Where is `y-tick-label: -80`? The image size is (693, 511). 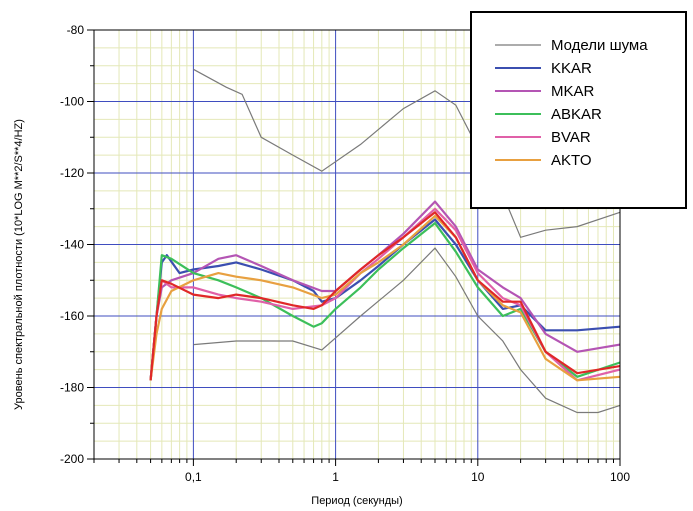
y-tick-label: -80 is located at coordinates (76, 30).